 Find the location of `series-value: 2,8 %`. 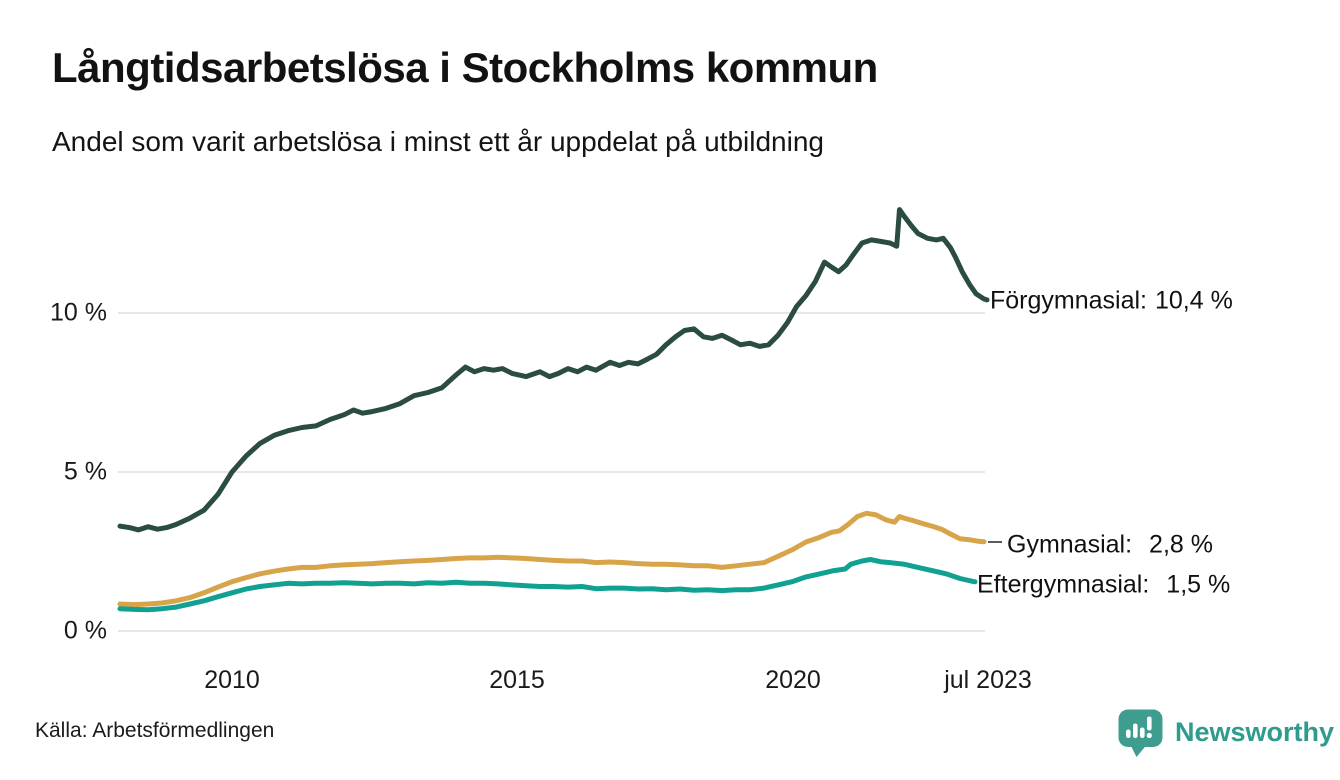

series-value: 2,8 % is located at coordinates (1181, 544).